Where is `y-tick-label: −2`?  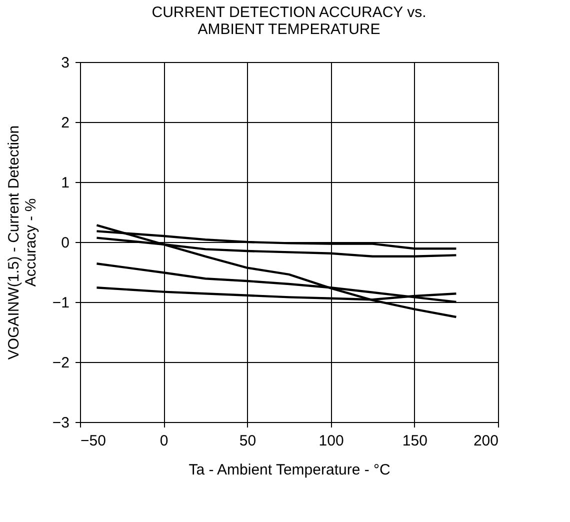
y-tick-label: −2 is located at coordinates (61, 363).